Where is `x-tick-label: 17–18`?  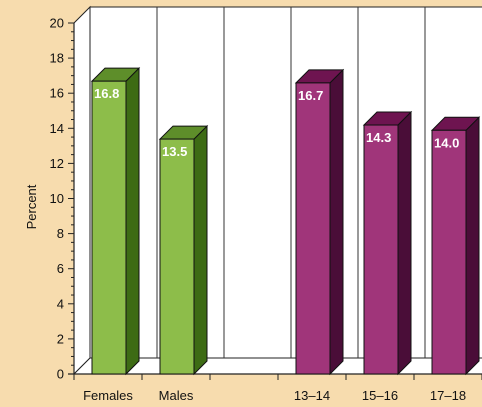
x-tick-label: 17–18 is located at coordinates (448, 395).